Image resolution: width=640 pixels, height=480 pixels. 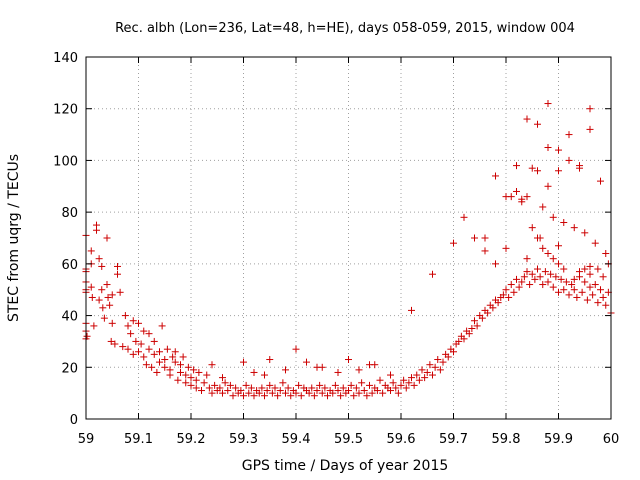 I want to click on x-tick-label: 59.7, so click(x=453, y=439).